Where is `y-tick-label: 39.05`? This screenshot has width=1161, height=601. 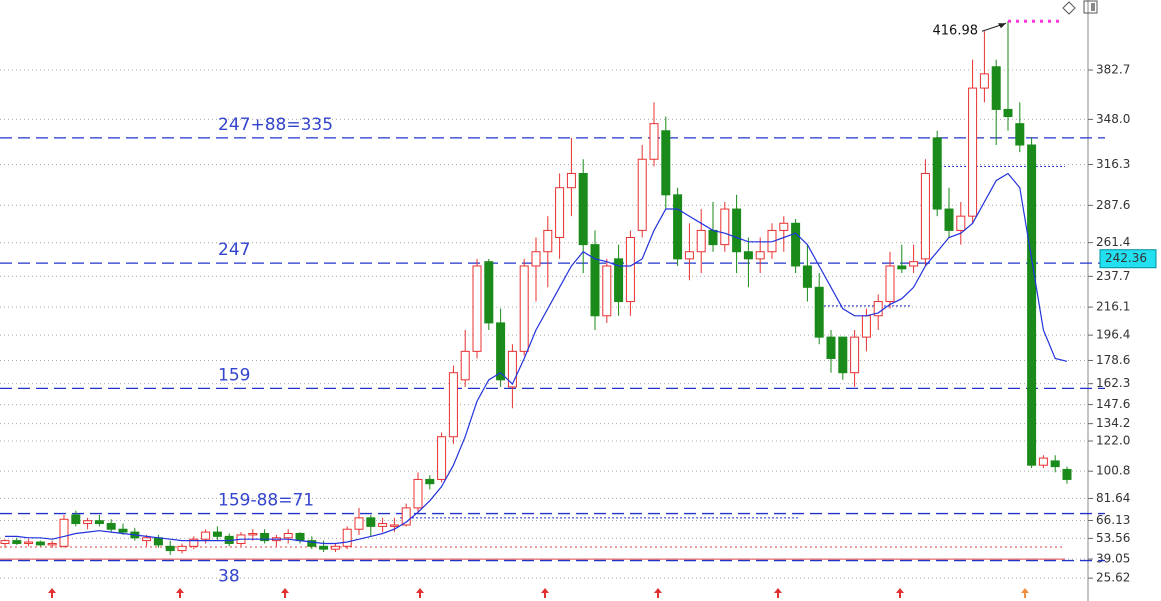 y-tick-label: 39.05 is located at coordinates (1113, 559).